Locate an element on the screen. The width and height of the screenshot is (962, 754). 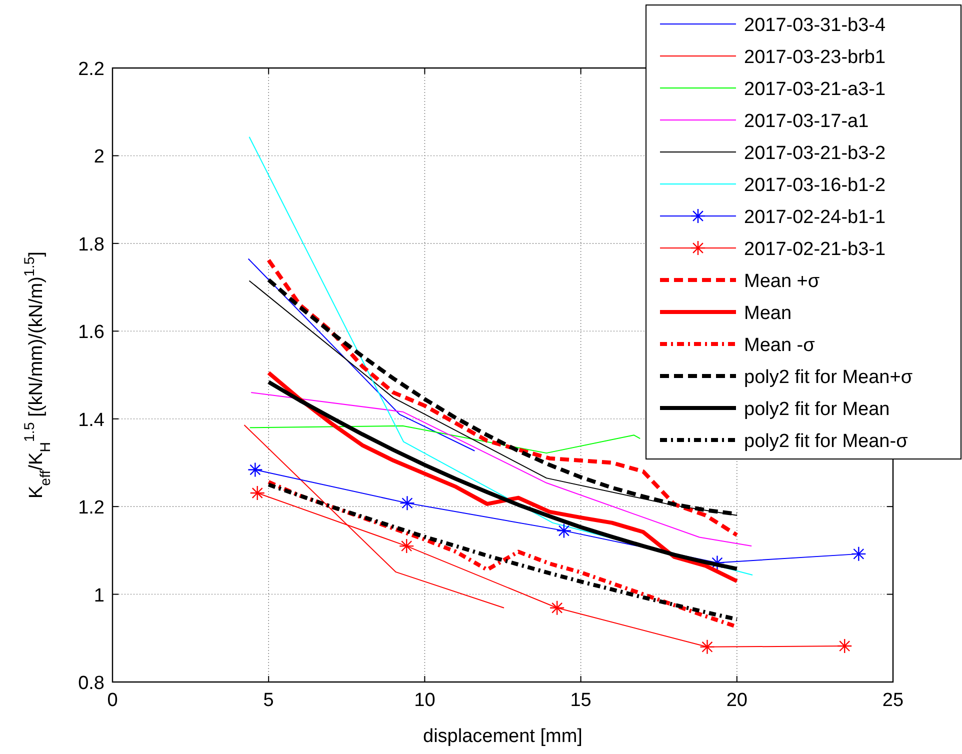
legend-label: Mean -σ is located at coordinates (780, 345).